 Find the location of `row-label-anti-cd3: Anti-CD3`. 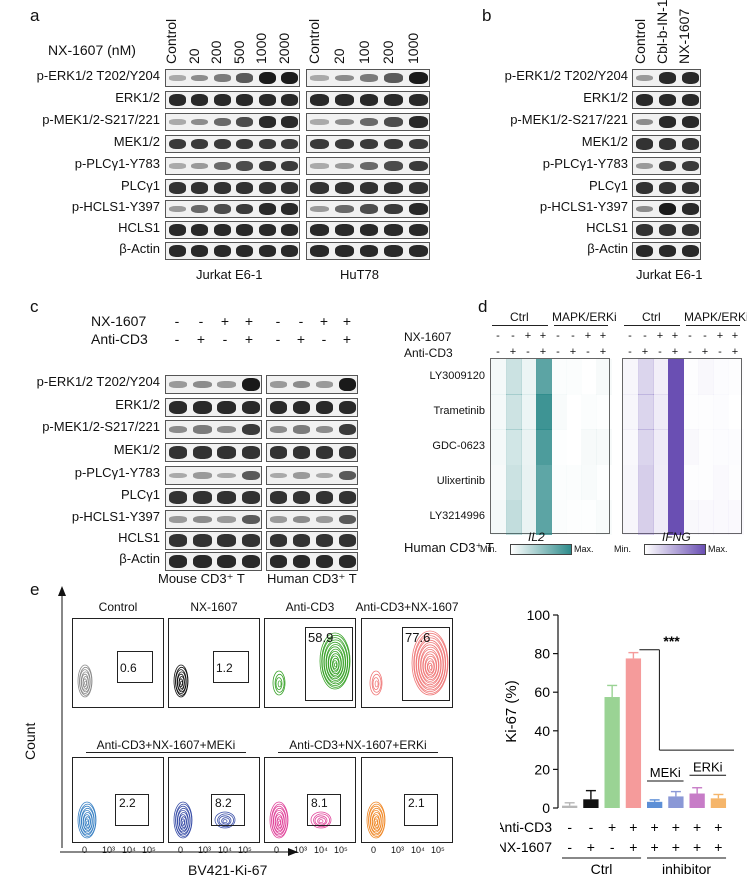

row-label-anti-cd3: Anti-CD3 is located at coordinates (526, 827).